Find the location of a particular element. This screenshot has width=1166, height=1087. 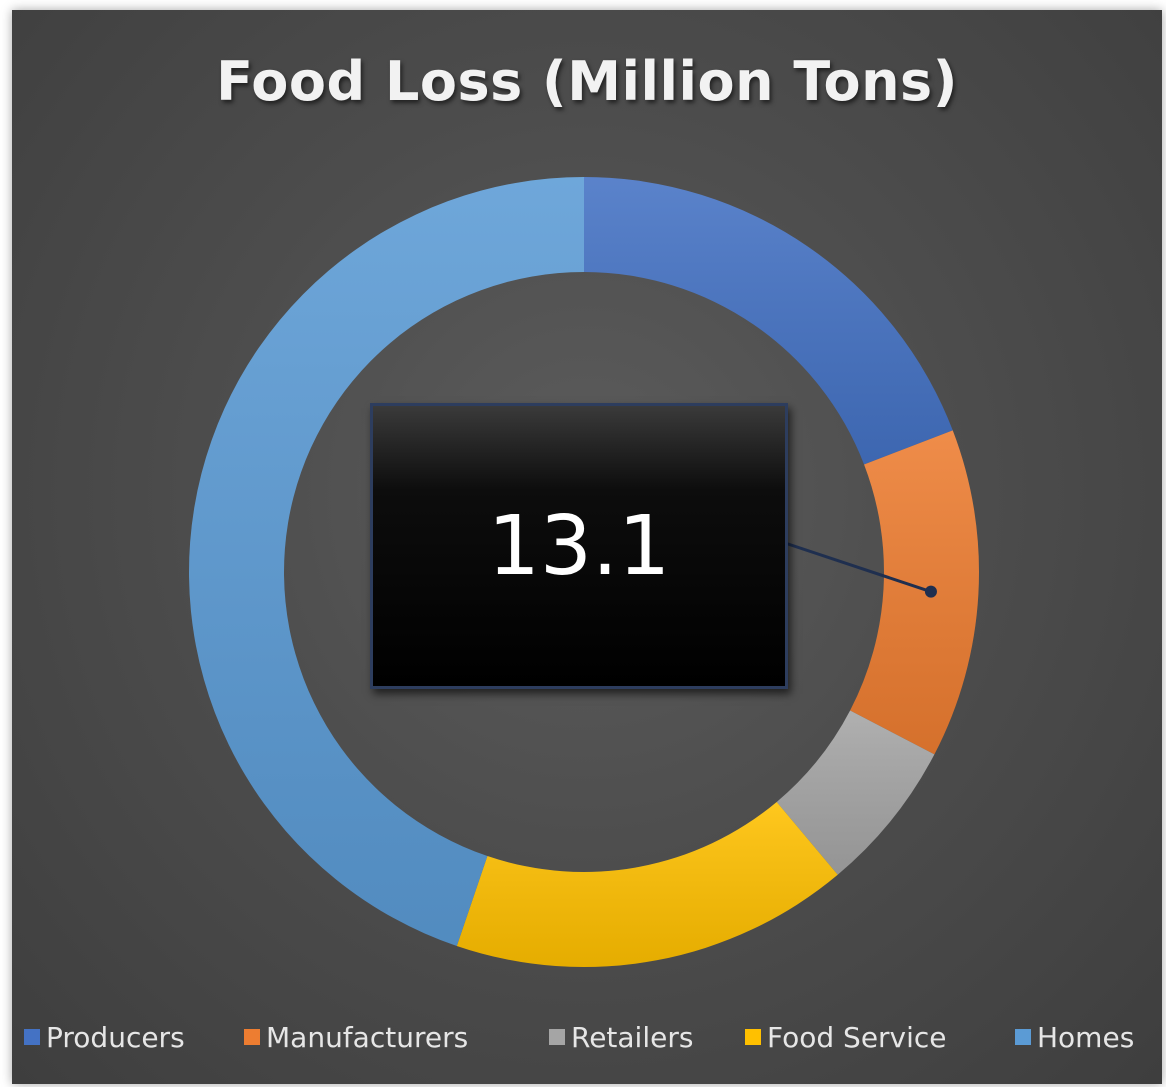

leader-dot is located at coordinates (930, 591).